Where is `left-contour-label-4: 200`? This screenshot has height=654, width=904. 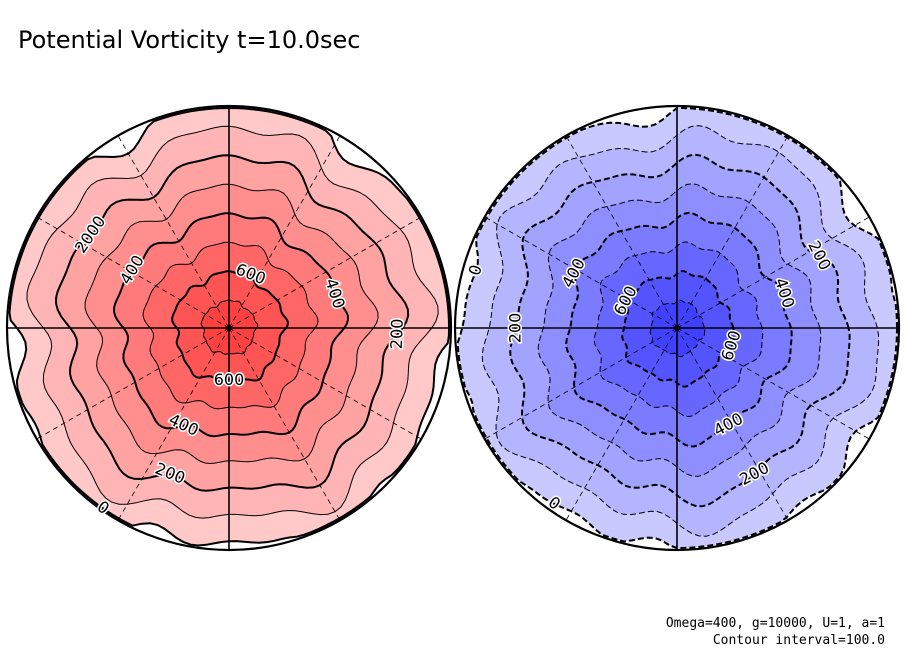 left-contour-label-4: 200 is located at coordinates (397, 333).